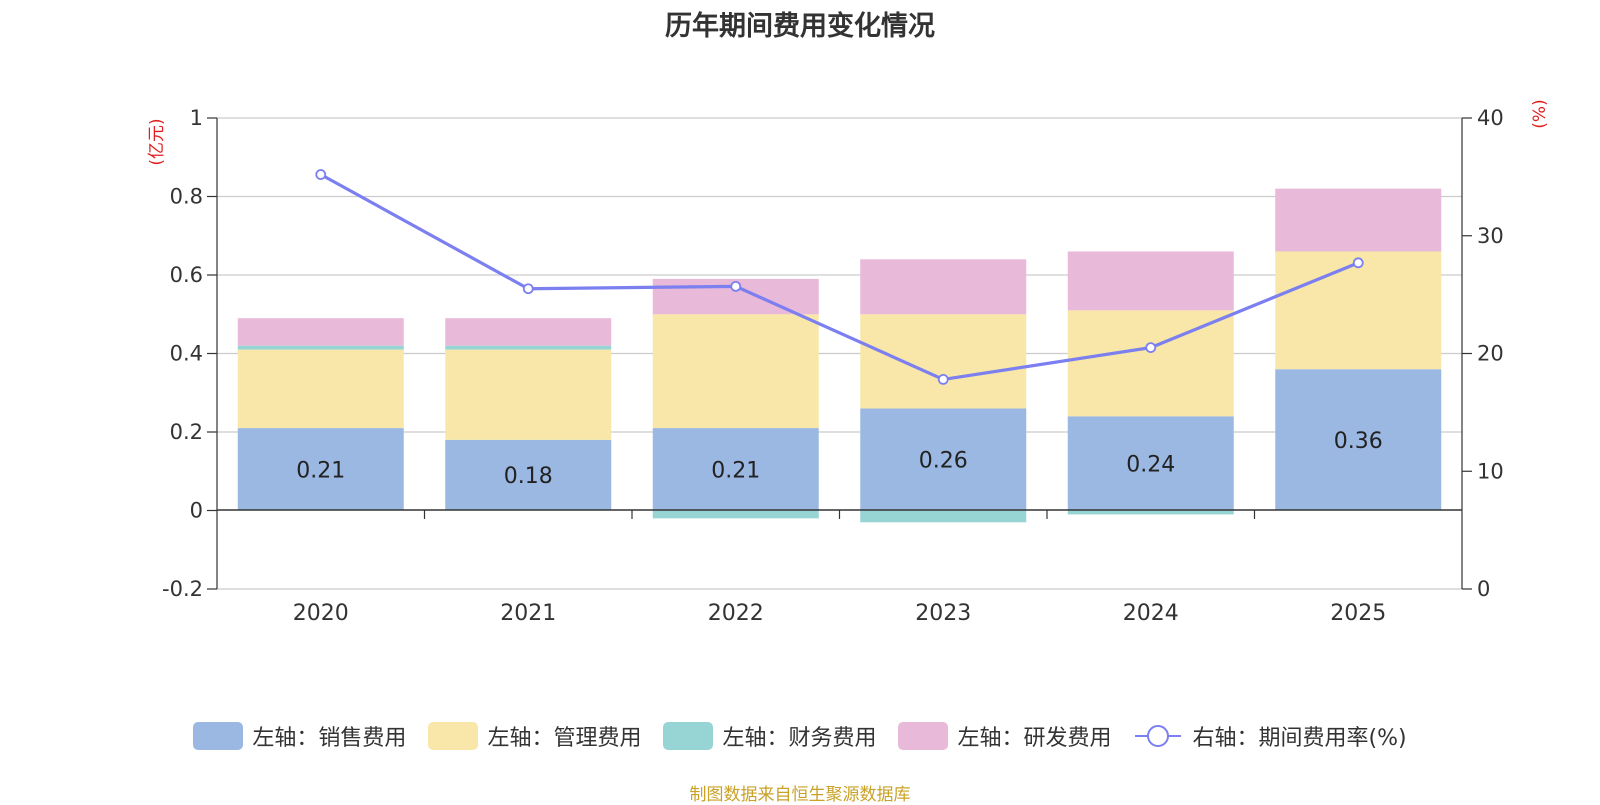 Image resolution: width=1600 pixels, height=805 pixels. I want to click on left-axis-tick-label: 1, so click(196, 118).